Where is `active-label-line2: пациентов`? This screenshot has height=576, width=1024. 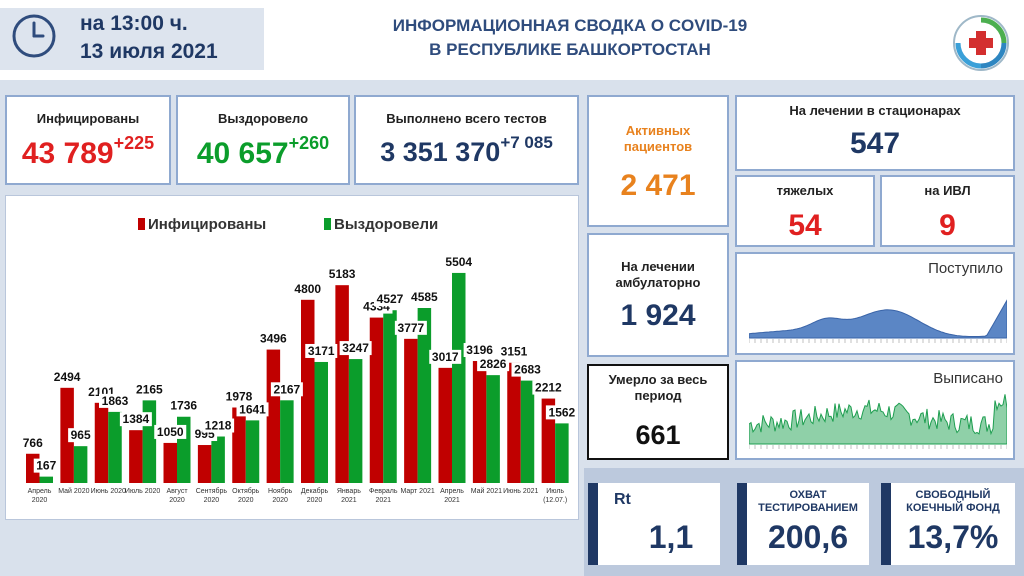
active-label-line2: пациентов is located at coordinates (658, 146).